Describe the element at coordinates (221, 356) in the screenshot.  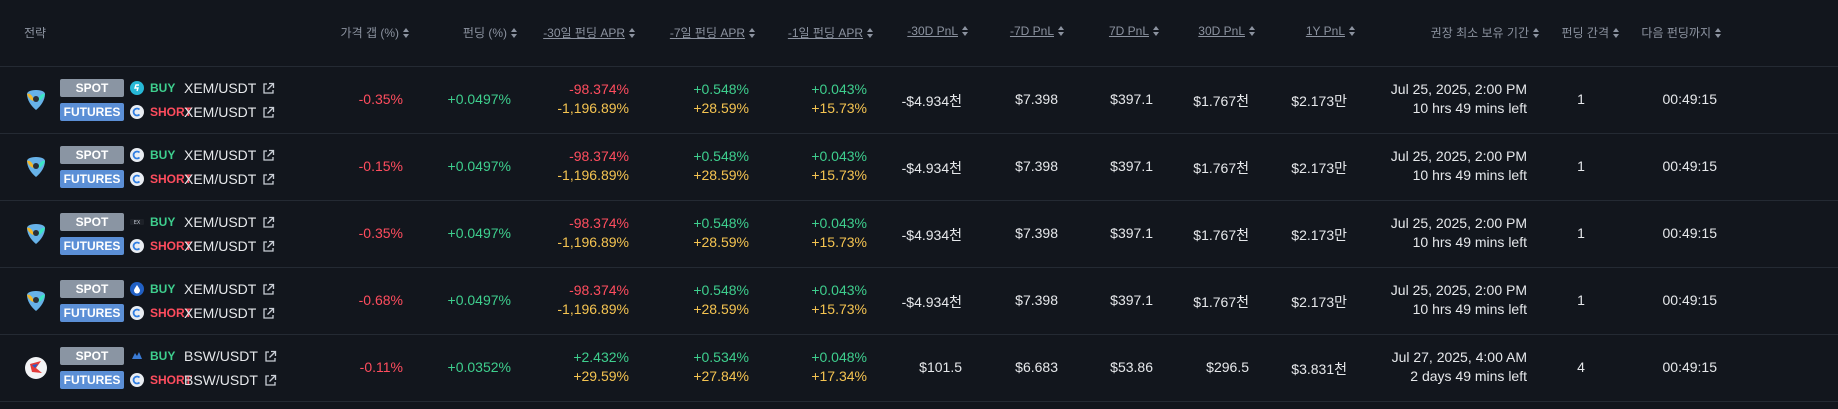
I see `spot-leg-pair: BSW/USDT` at that location.